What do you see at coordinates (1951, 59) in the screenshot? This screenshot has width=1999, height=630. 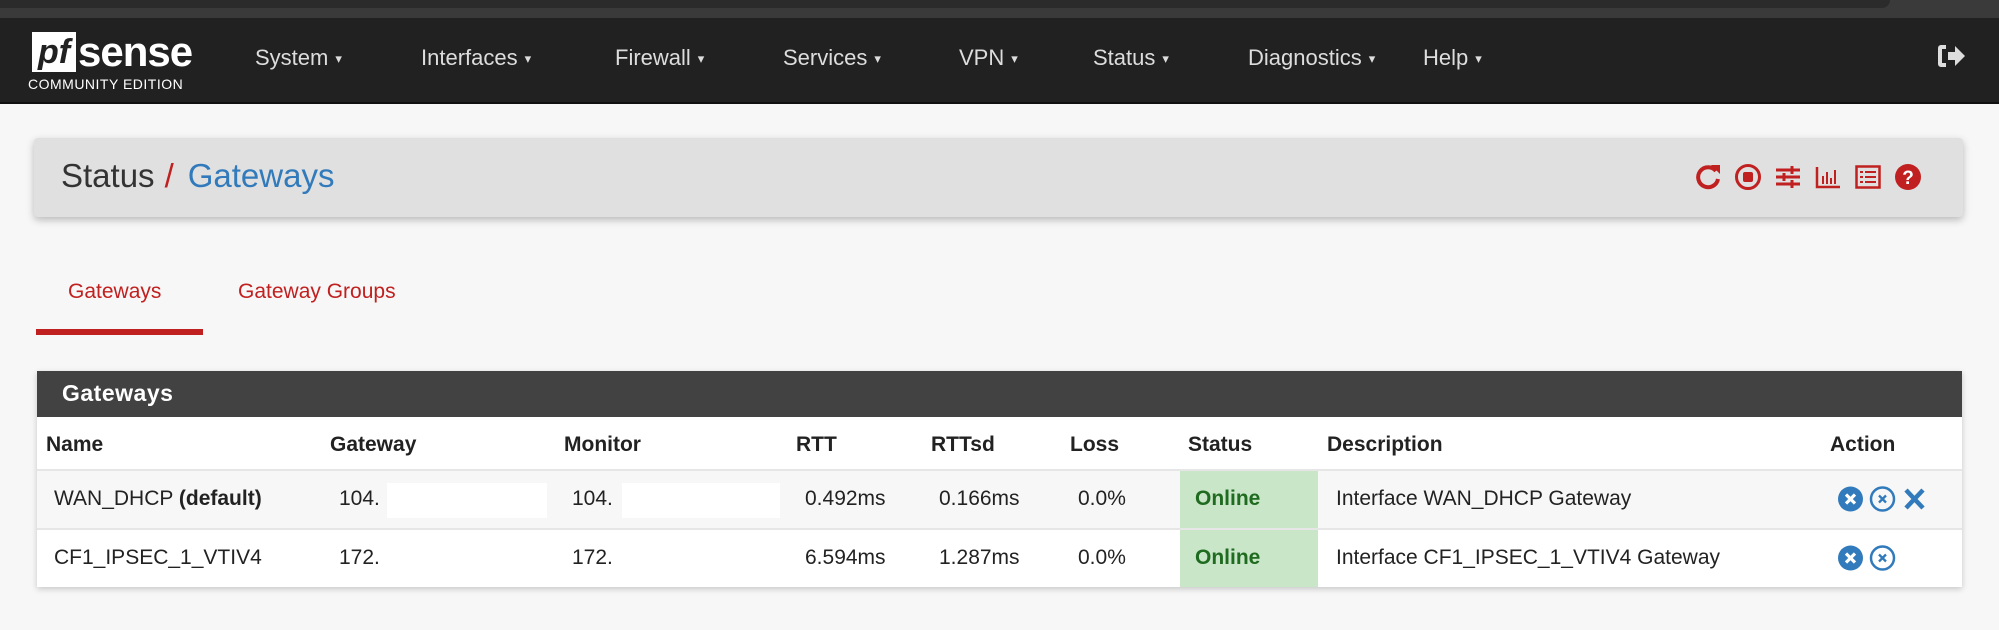 I see `sign-out-icon` at bounding box center [1951, 59].